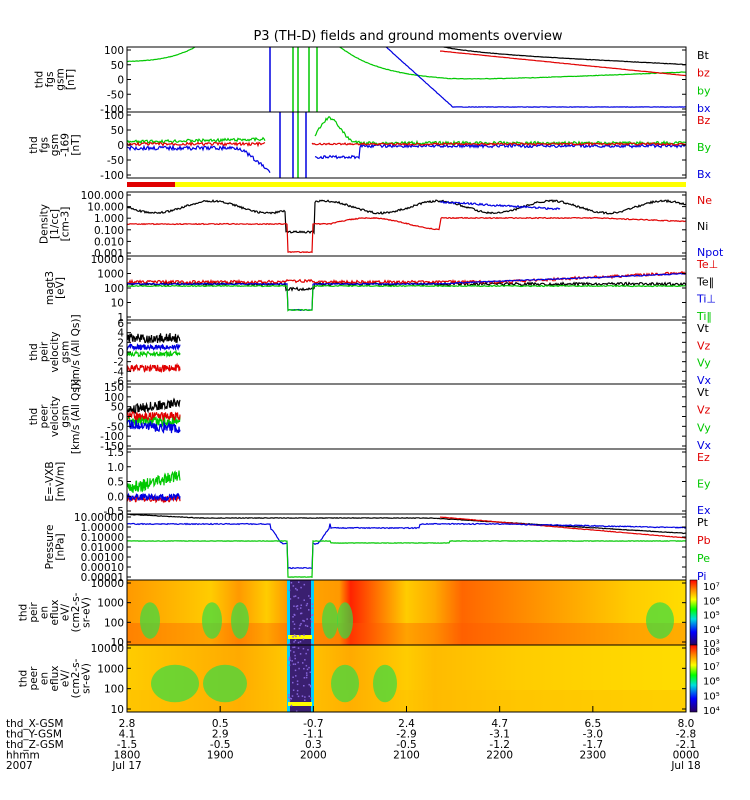 The height and width of the screenshot is (800, 750). I want to click on quality-flag-bar, so click(406, 184).